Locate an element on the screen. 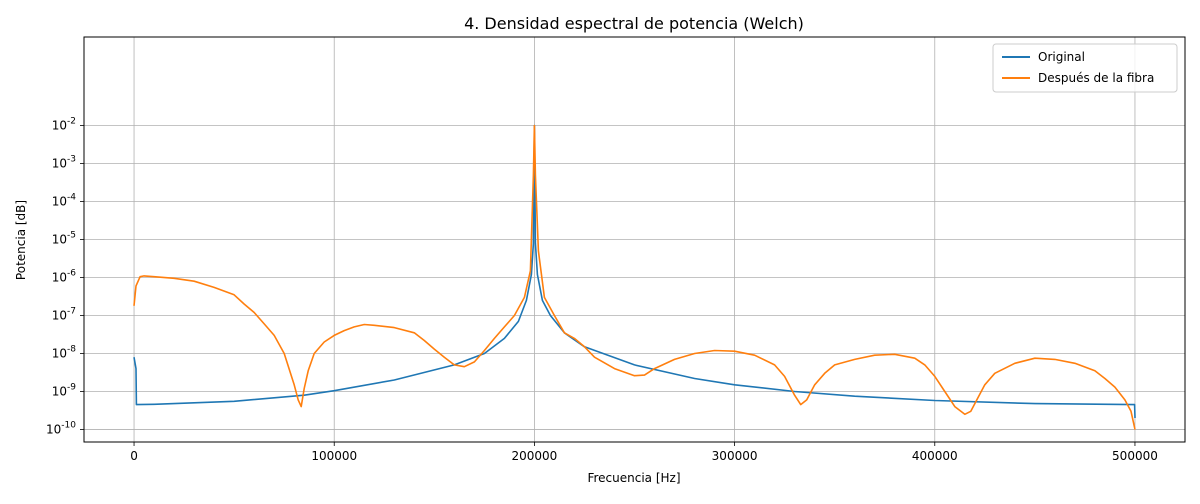 This screenshot has height=504, width=1200. y-tick-label: 10⁻³ is located at coordinates (64, 163).